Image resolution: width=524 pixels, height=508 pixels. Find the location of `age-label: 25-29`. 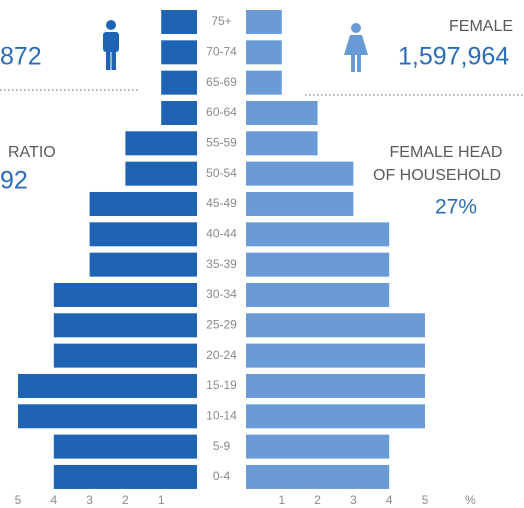

age-label: 25-29 is located at coordinates (221, 324).